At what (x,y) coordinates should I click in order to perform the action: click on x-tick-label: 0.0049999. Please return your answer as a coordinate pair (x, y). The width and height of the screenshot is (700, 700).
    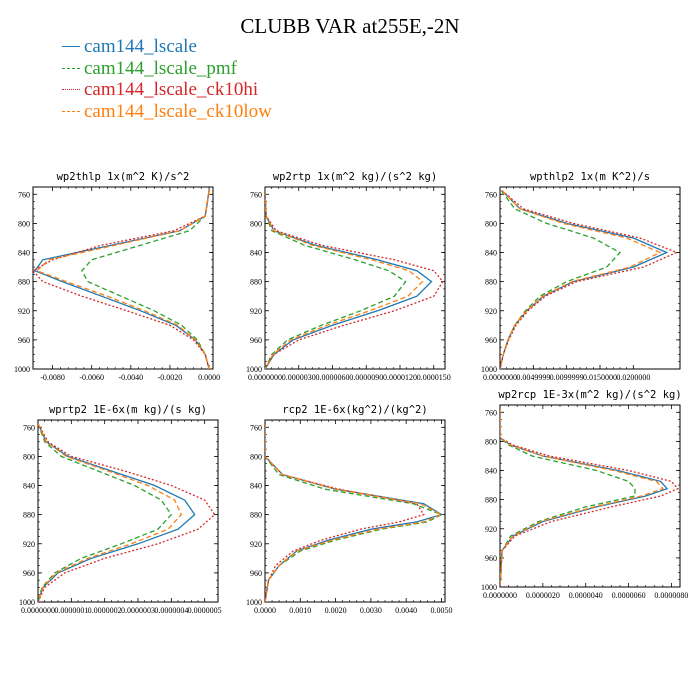
    Looking at the image, I should click on (533, 377).